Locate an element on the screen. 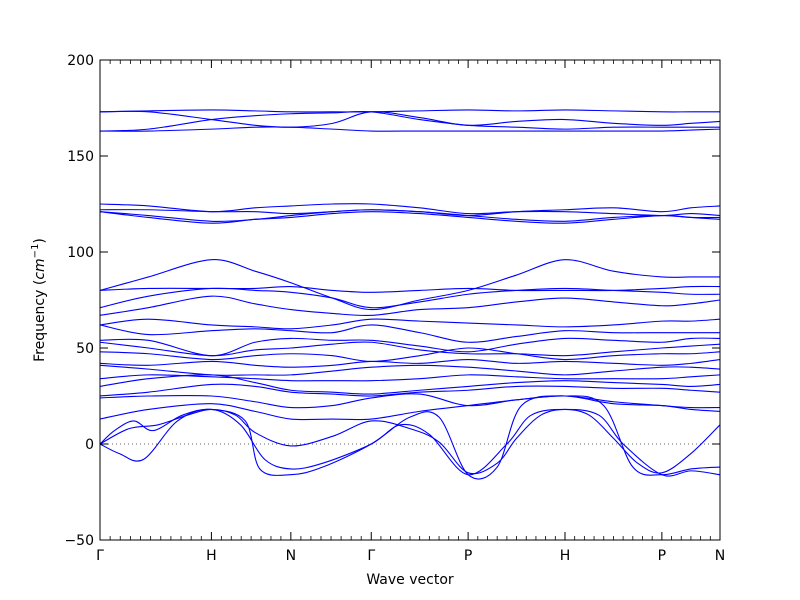 The height and width of the screenshot is (600, 800). band-8-line is located at coordinates (410, 217).